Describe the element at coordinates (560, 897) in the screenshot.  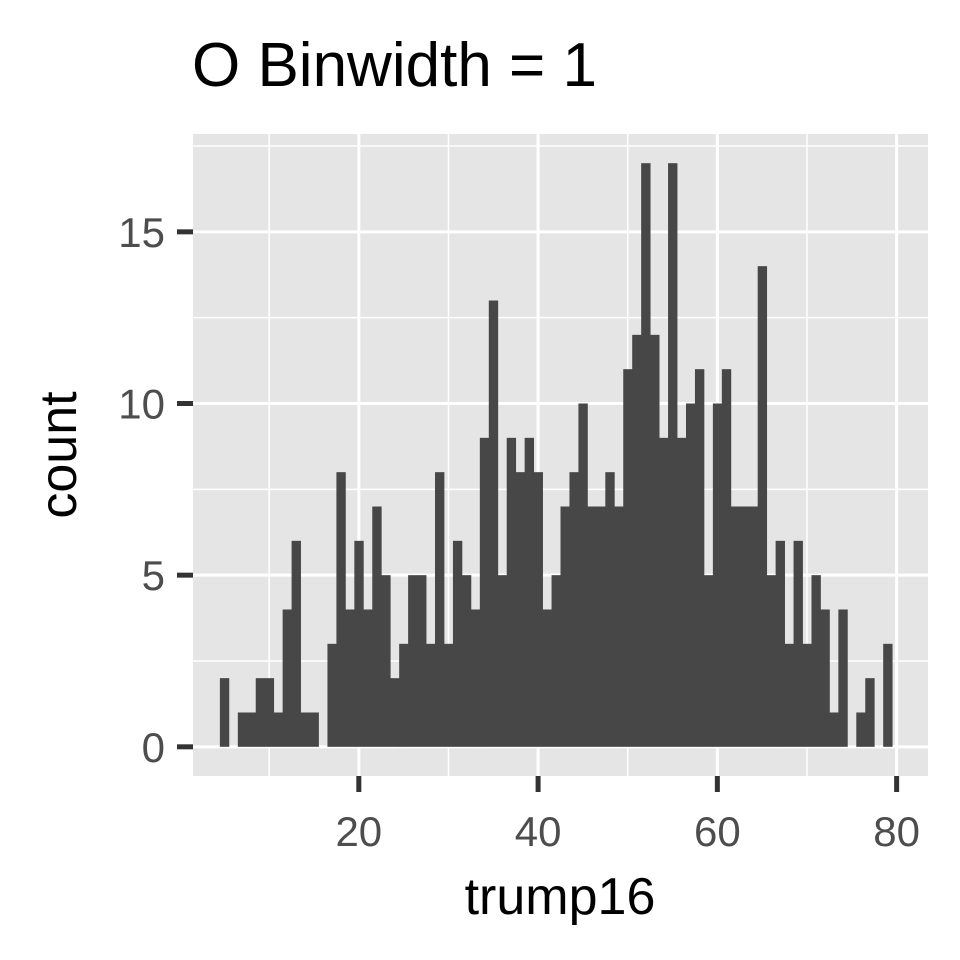
I see `x-axis-title: trump16` at that location.